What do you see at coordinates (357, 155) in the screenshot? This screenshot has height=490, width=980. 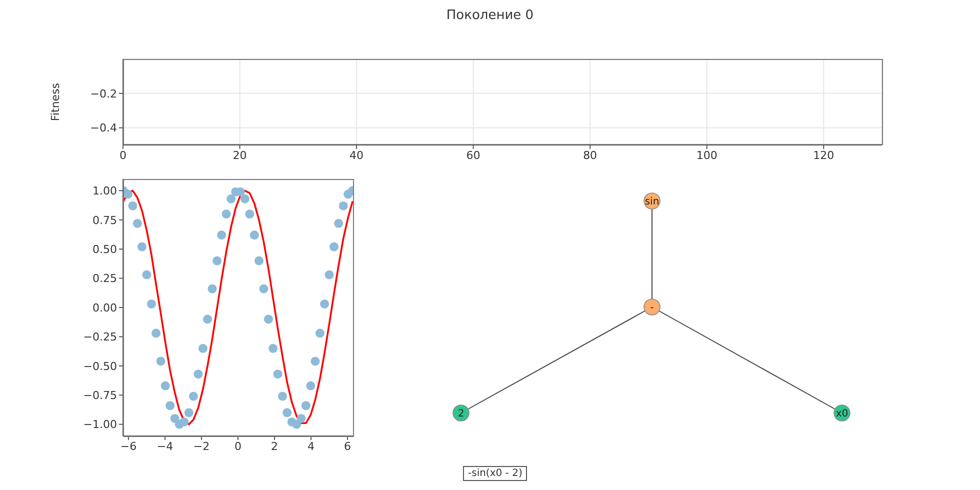 I see `x-tick-label: 40` at bounding box center [357, 155].